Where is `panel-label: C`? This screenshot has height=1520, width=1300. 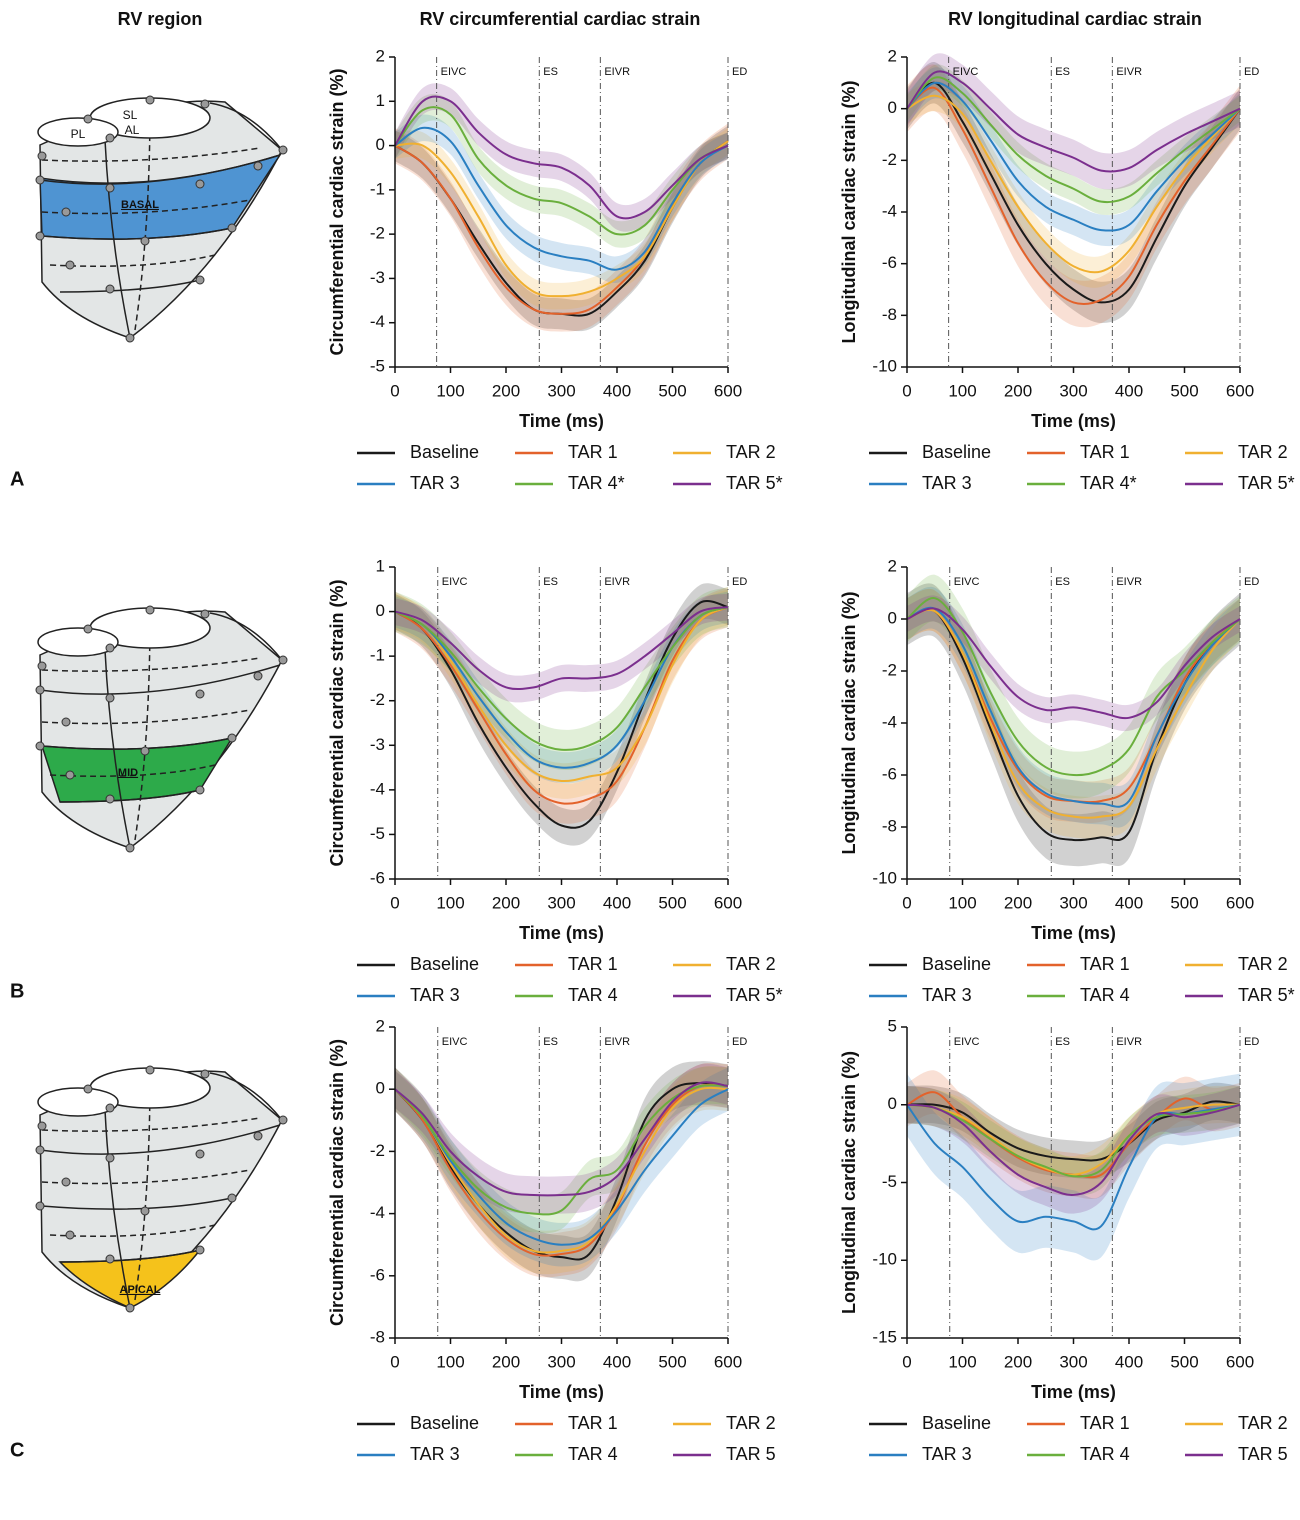
panel-label: C is located at coordinates (17, 1450).